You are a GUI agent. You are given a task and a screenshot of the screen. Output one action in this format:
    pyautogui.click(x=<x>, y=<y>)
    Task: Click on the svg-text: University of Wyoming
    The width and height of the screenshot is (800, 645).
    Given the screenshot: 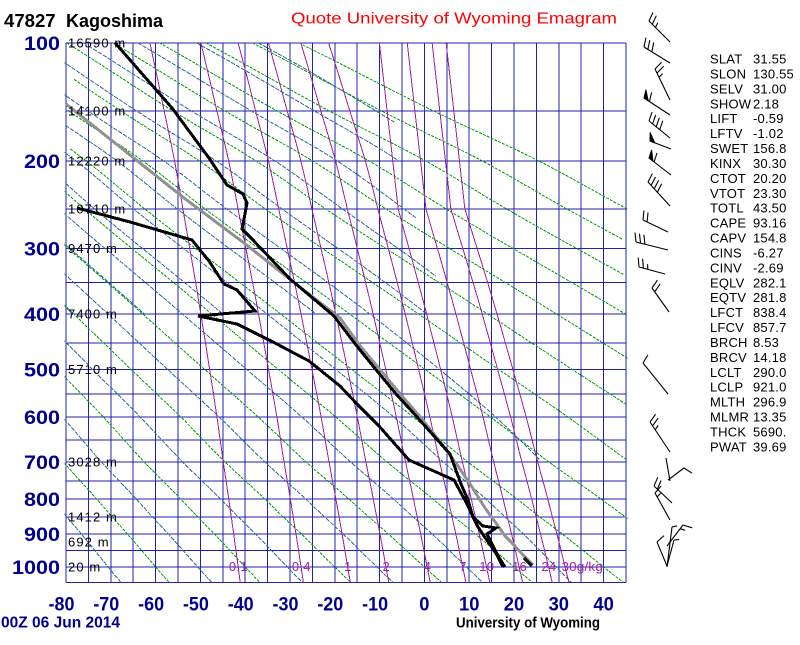 What is the action you would take?
    pyautogui.click(x=528, y=623)
    